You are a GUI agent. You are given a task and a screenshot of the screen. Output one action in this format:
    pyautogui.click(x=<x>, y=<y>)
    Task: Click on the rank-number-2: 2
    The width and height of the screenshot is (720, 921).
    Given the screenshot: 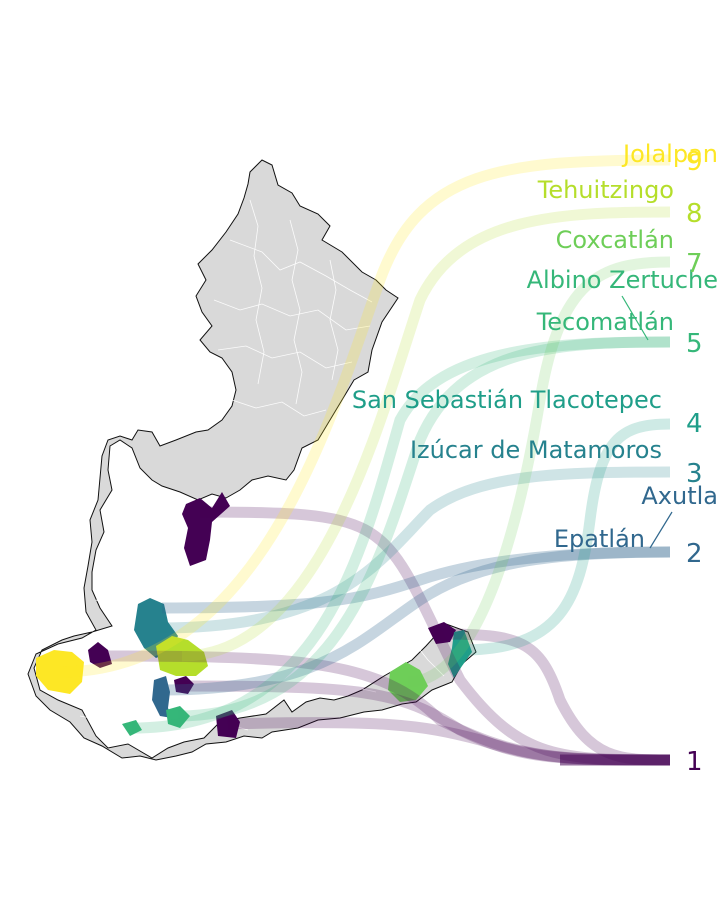 What is the action you would take?
    pyautogui.click(x=694, y=554)
    